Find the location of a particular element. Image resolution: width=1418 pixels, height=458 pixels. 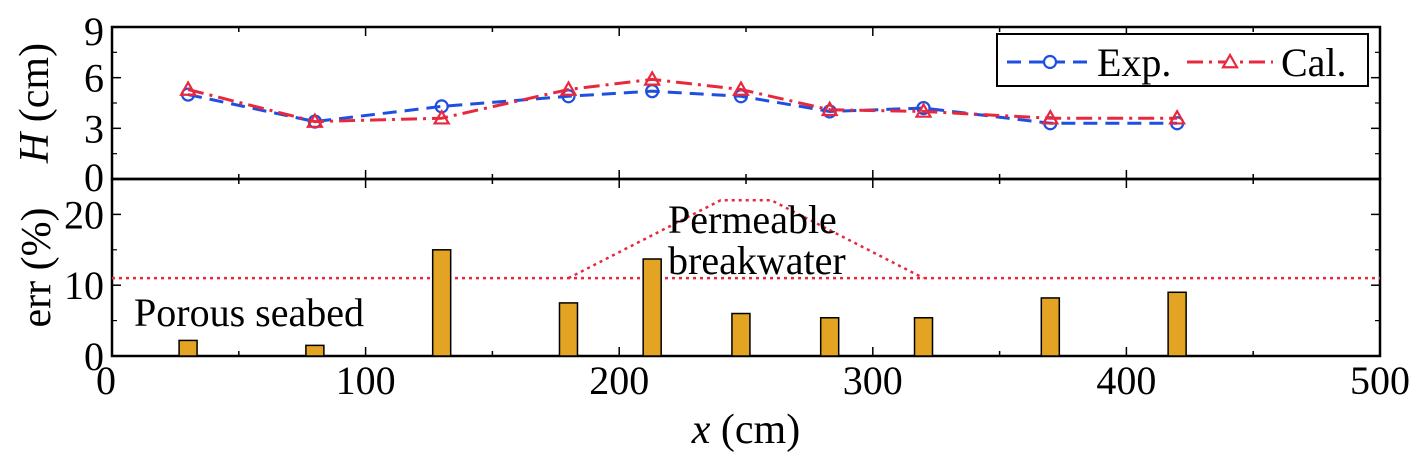

top-y-tick-label: 3 is located at coordinates (94, 128).